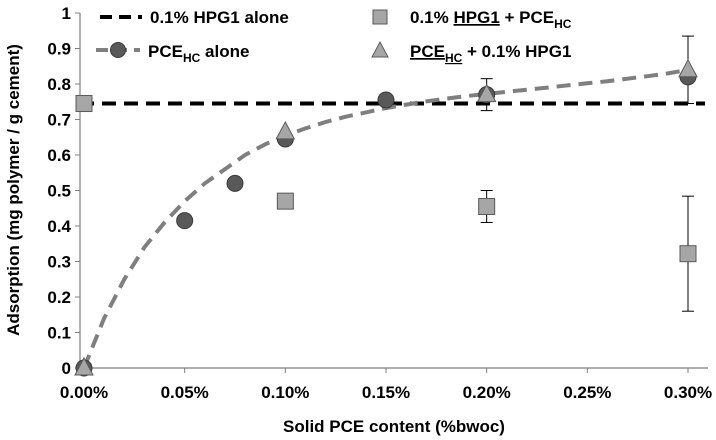  Describe the element at coordinates (386, 392) in the screenshot. I see `x-tick-label: 0.15%` at that location.